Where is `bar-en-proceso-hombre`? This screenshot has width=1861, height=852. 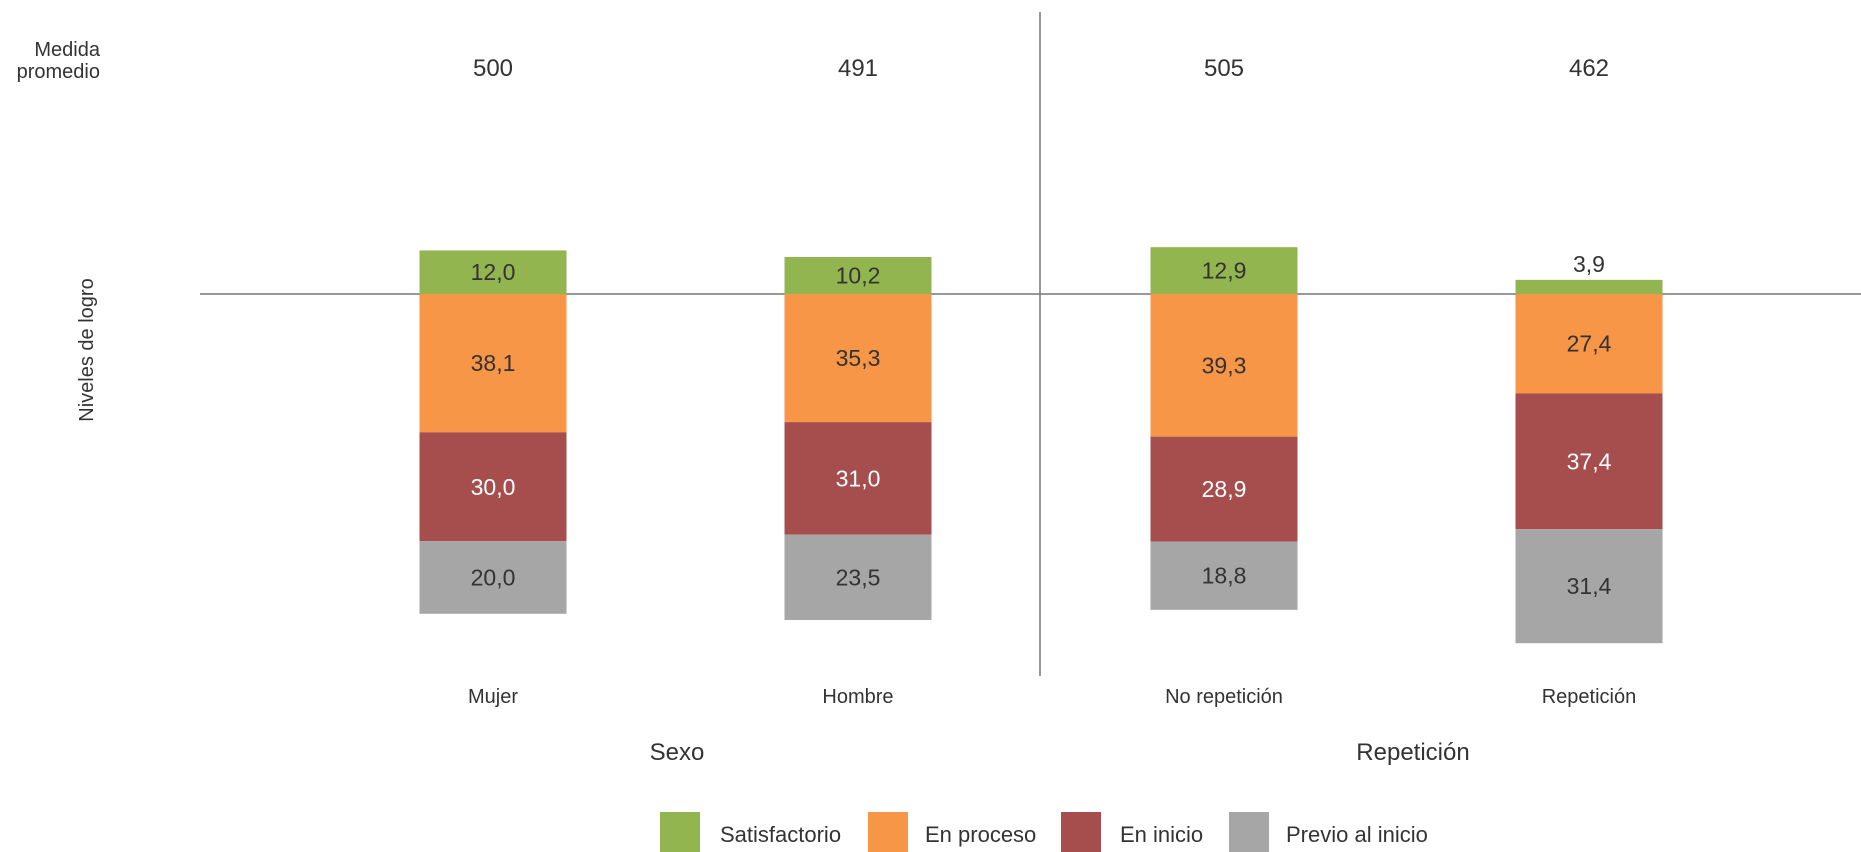 bar-en-proceso-hombre is located at coordinates (858, 358).